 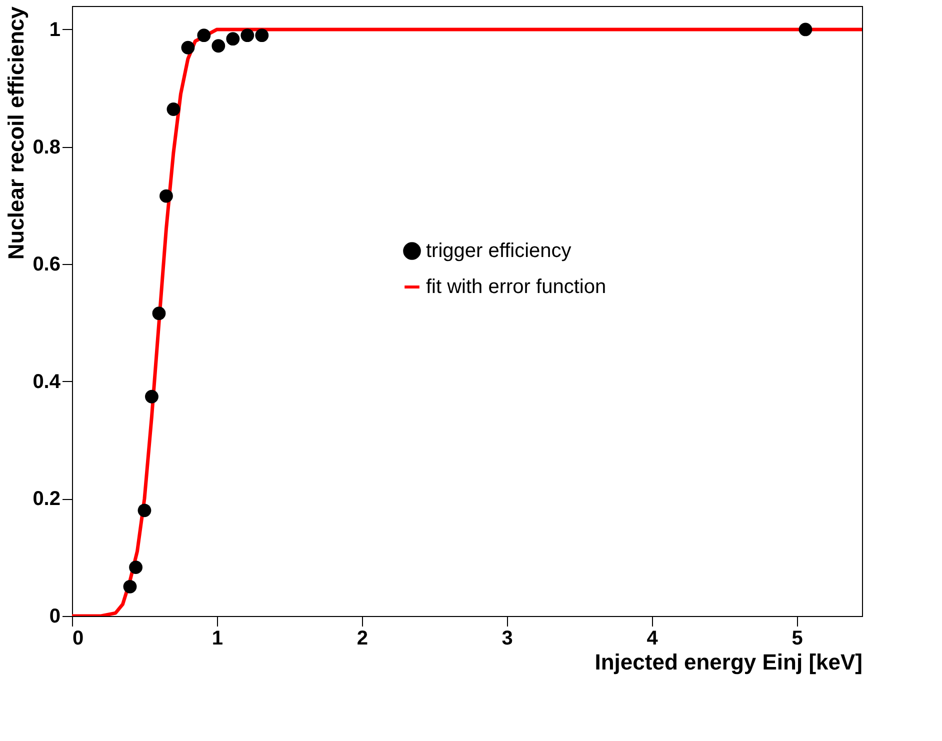 I want to click on y-tick-label: 1, so click(x=54, y=29).